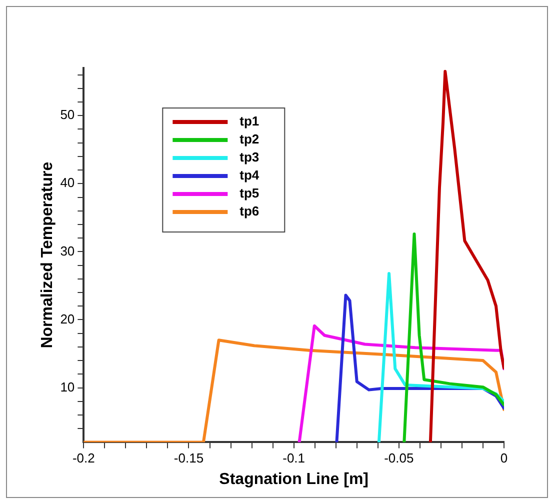 The height and width of the screenshot is (503, 554). What do you see at coordinates (67, 182) in the screenshot?
I see `y-tick-label: 40` at bounding box center [67, 182].